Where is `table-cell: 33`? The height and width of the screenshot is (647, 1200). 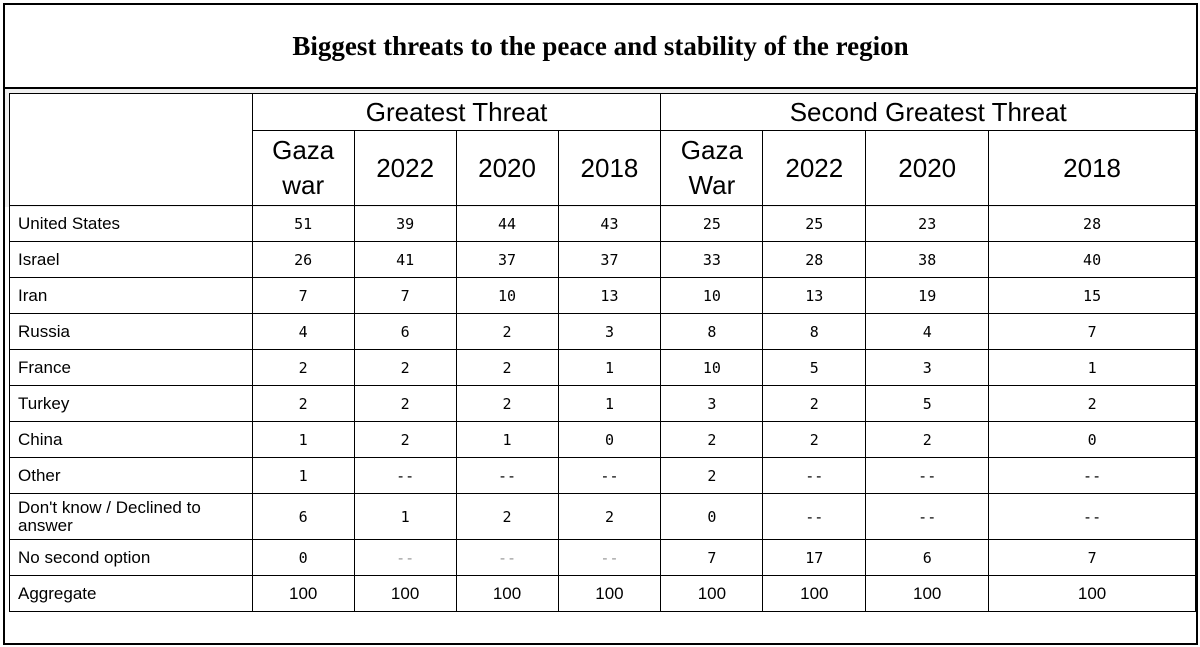
table-cell: 33 is located at coordinates (712, 259).